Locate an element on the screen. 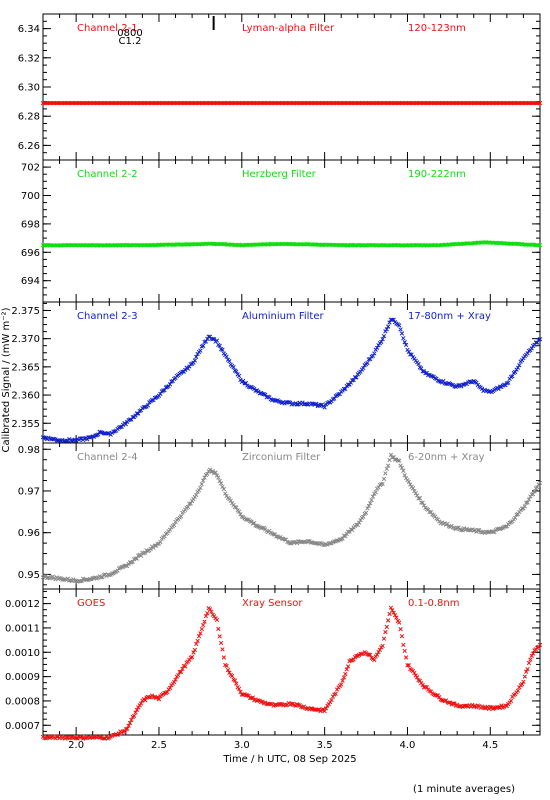 Image resolution: width=550 pixels, height=800 pixels. channel-label: GOES is located at coordinates (91, 603).